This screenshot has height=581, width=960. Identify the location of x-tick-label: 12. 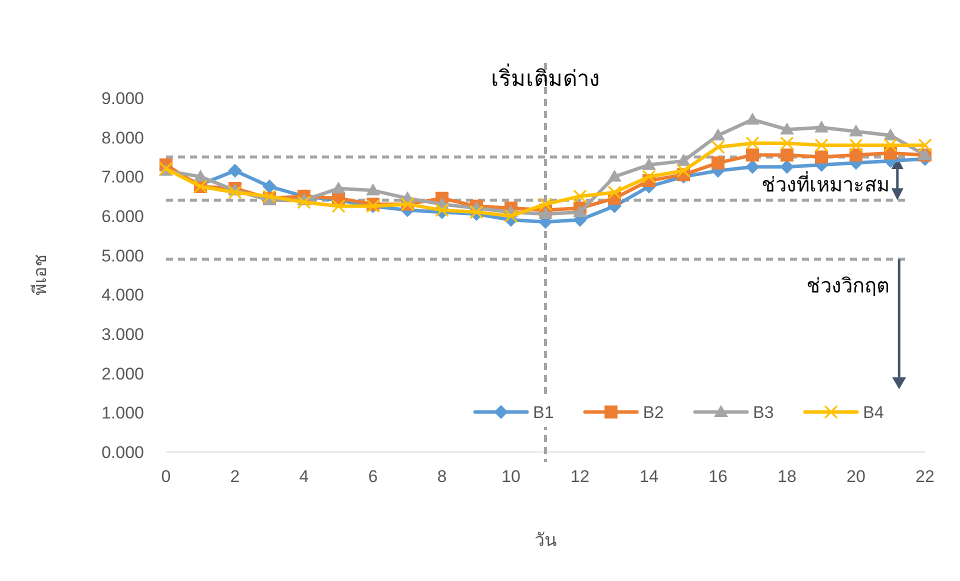
(580, 476).